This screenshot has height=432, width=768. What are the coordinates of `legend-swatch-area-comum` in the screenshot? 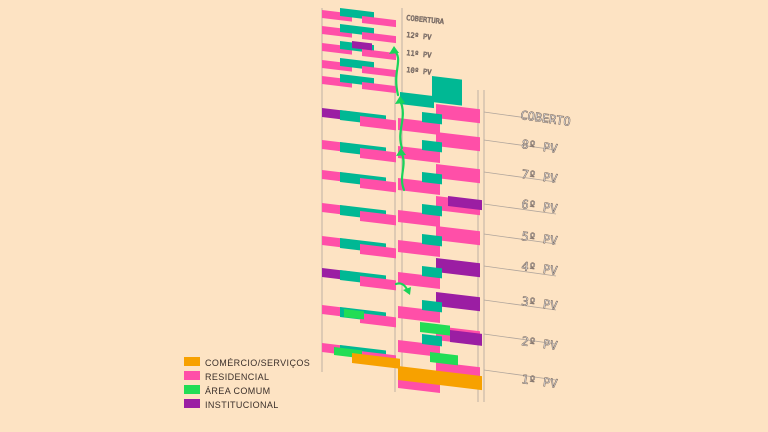 It's located at (192, 389).